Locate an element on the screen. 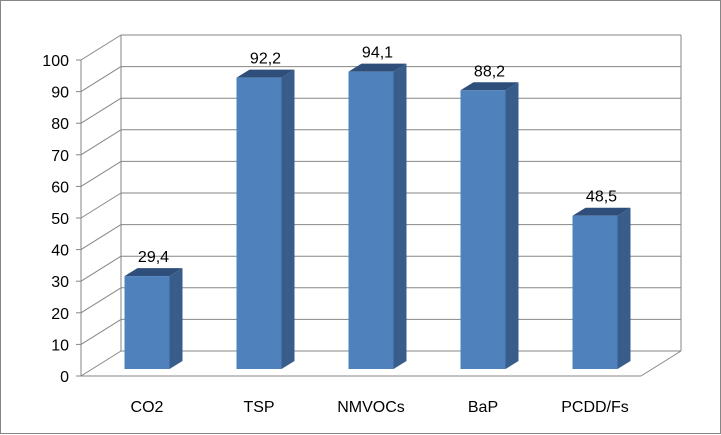 The height and width of the screenshot is (435, 721). floor-right-edge is located at coordinates (661, 363).